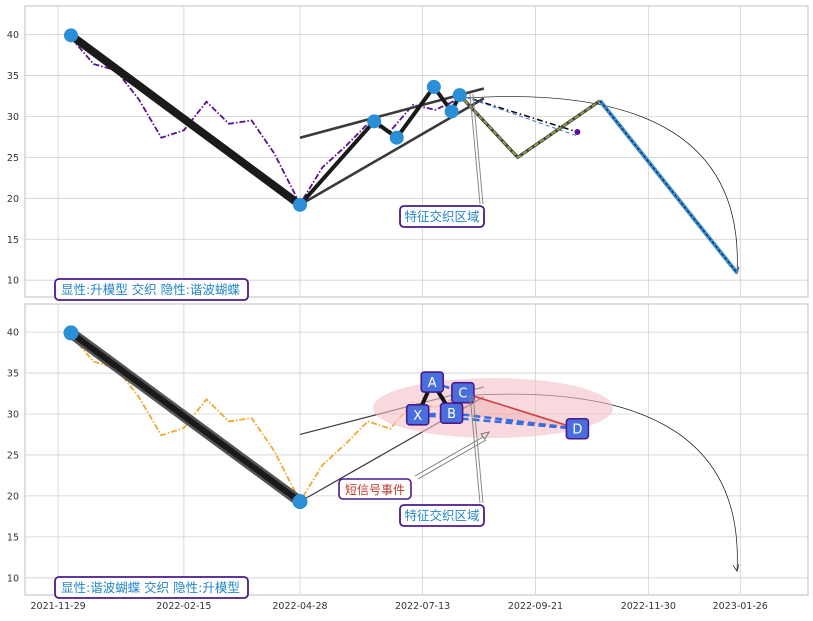  Describe the element at coordinates (422, 606) in the screenshot. I see `x-tick-label: 2022-07-13` at that location.